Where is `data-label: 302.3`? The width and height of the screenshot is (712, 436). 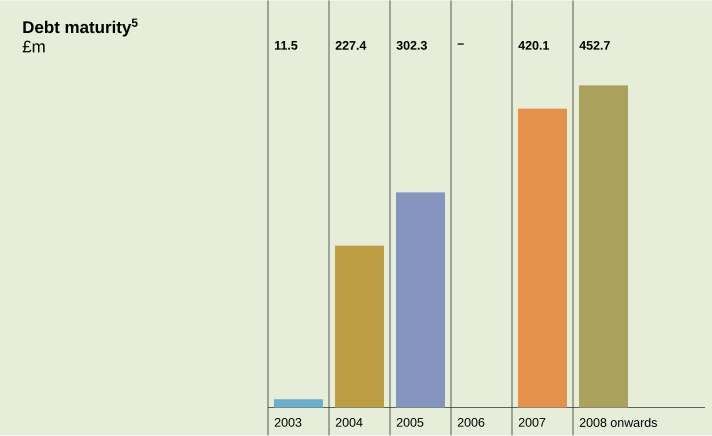
data-label: 302.3 is located at coordinates (411, 45).